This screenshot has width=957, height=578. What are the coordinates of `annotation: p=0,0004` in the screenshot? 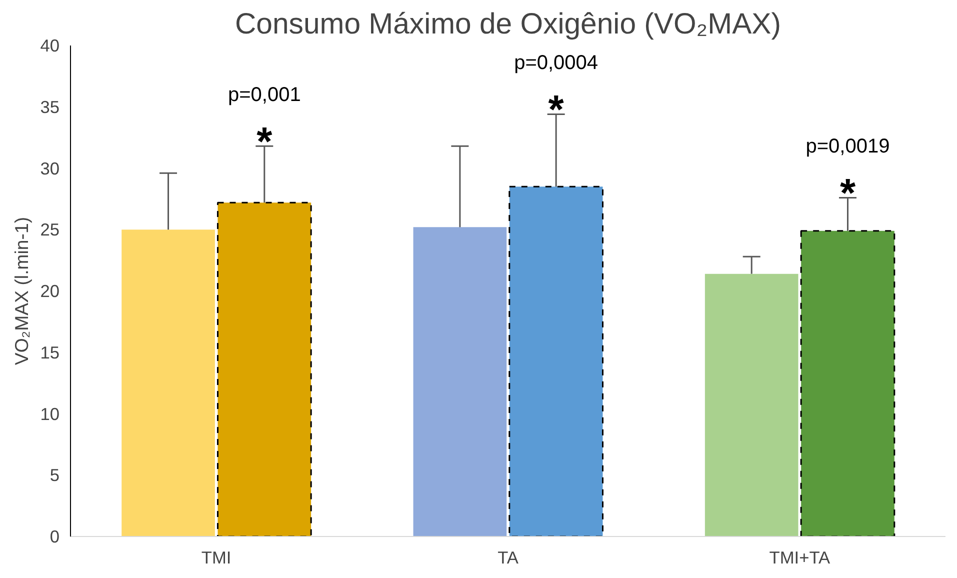 It's located at (556, 63).